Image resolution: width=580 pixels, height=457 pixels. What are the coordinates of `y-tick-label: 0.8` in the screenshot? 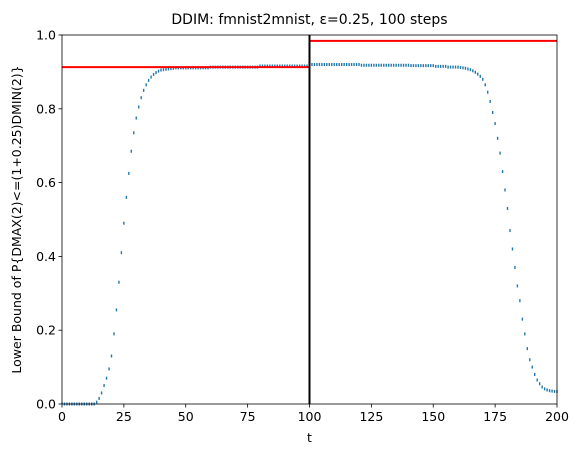 It's located at (46, 108).